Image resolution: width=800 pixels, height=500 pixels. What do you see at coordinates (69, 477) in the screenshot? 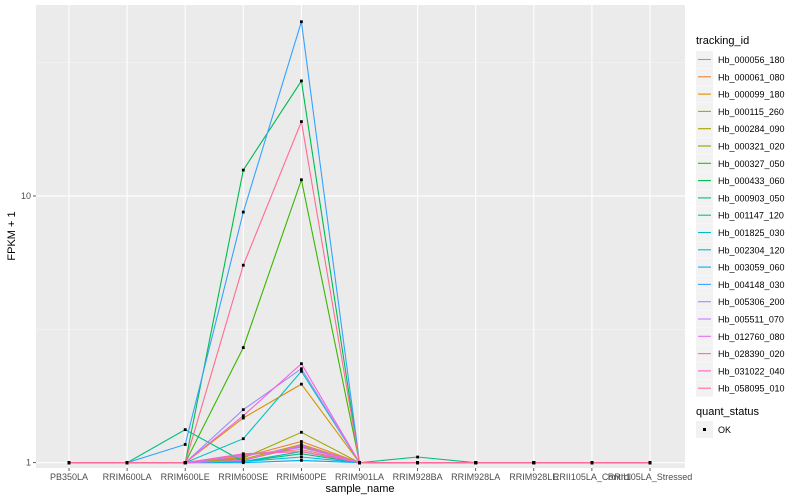
I see `x-tick-label: PB350LA` at bounding box center [69, 477].